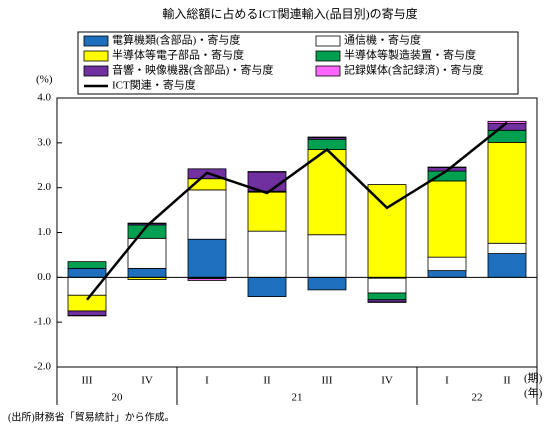  I want to click on x-group-label: 22, so click(477, 398).